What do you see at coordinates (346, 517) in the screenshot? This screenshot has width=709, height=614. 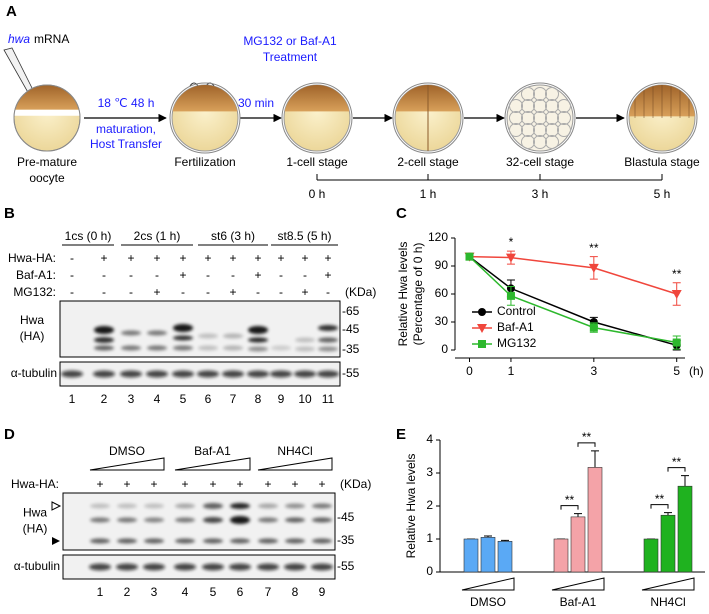 I see `mw-marker: -45` at bounding box center [346, 517].